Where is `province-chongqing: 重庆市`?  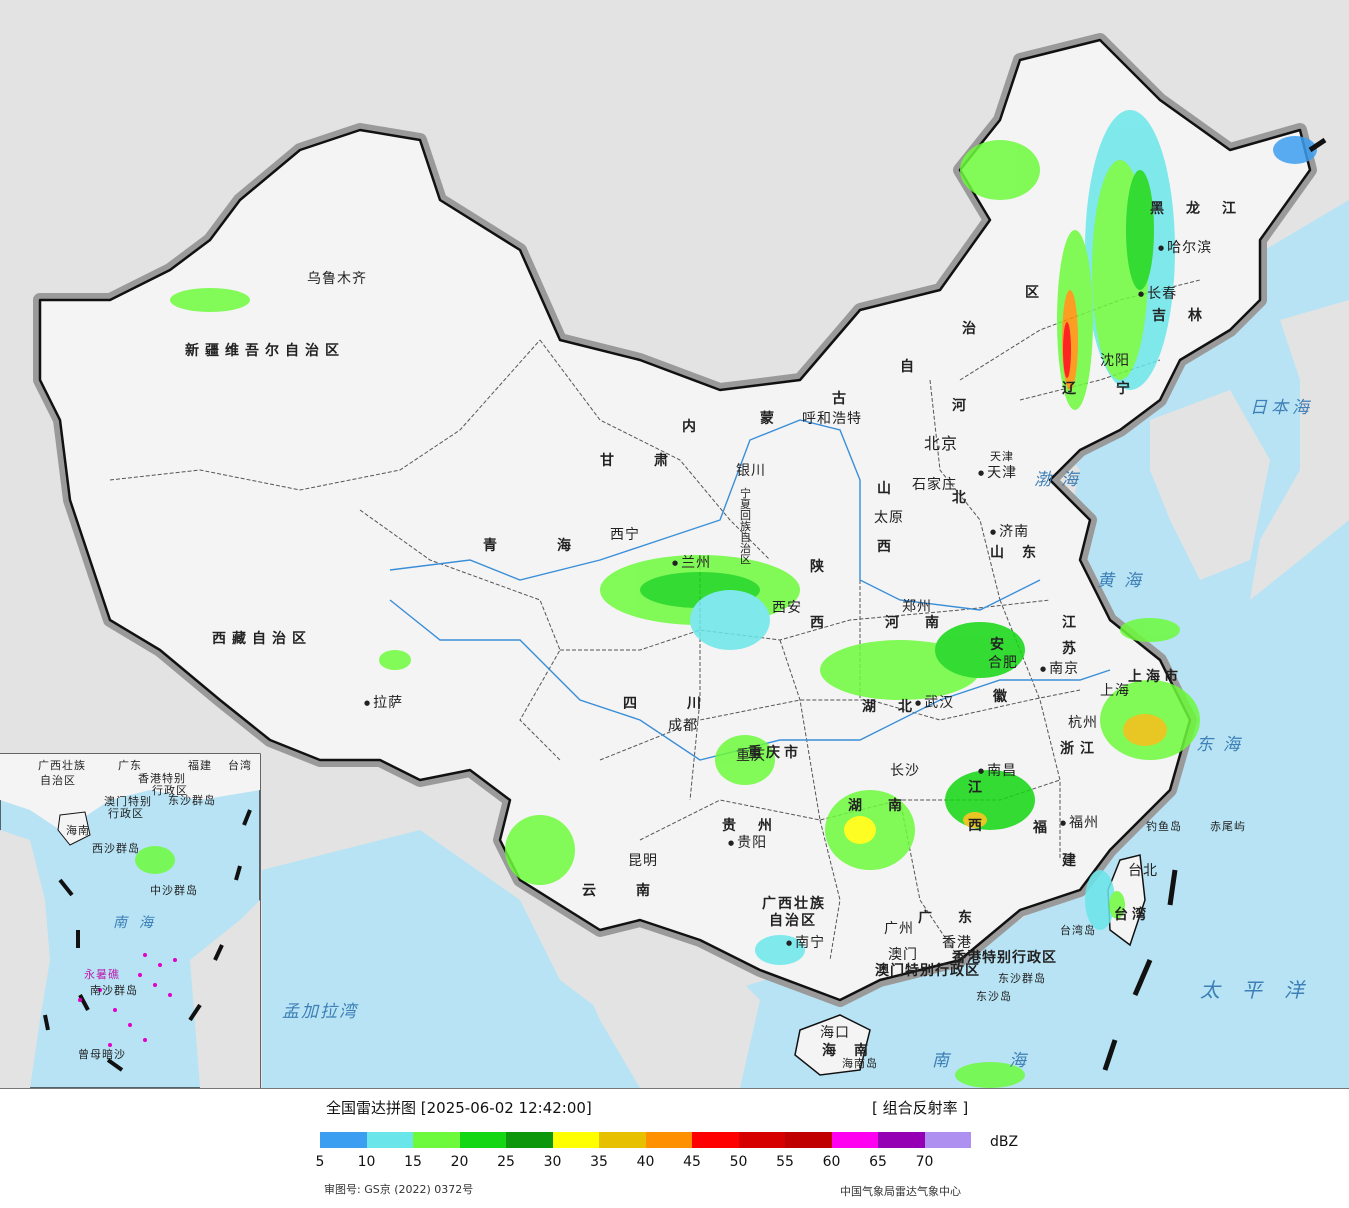
province-chongqing: 重庆市 is located at coordinates (775, 753).